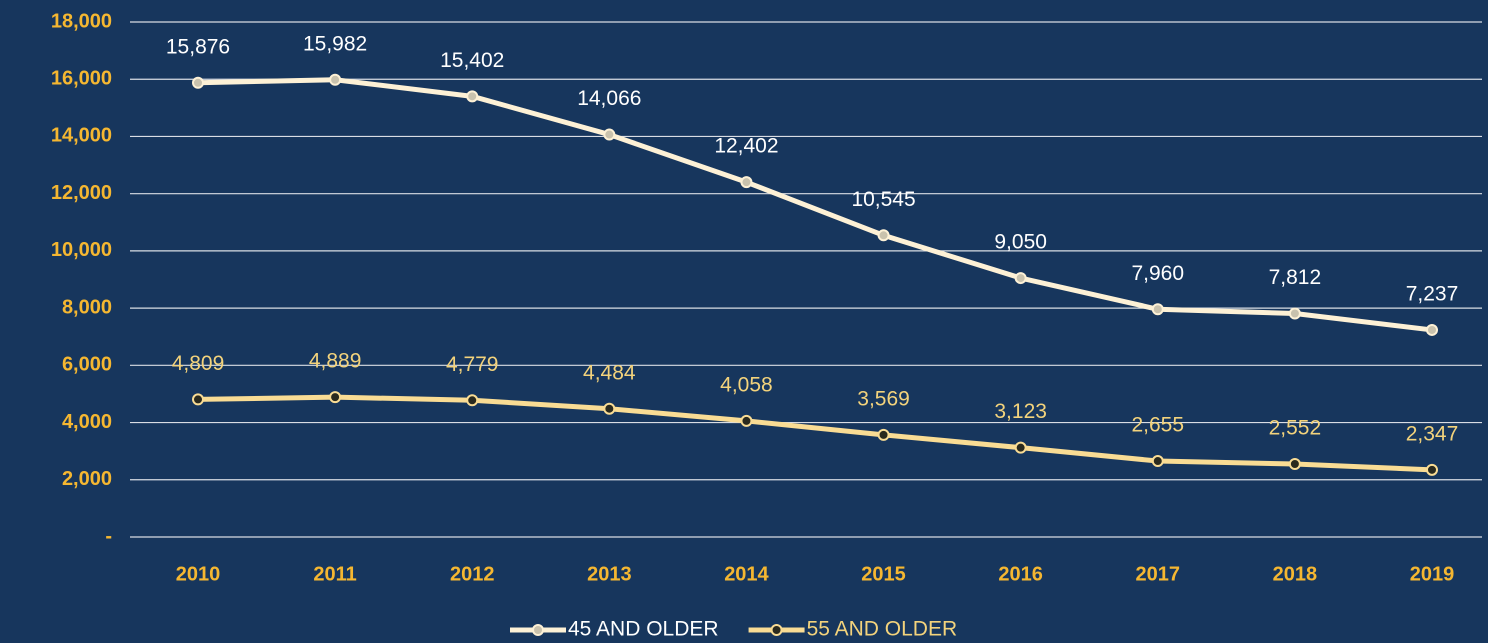 The width and height of the screenshot is (1488, 643). Describe the element at coordinates (198, 574) in the screenshot. I see `x-tick-label: 2010` at that location.